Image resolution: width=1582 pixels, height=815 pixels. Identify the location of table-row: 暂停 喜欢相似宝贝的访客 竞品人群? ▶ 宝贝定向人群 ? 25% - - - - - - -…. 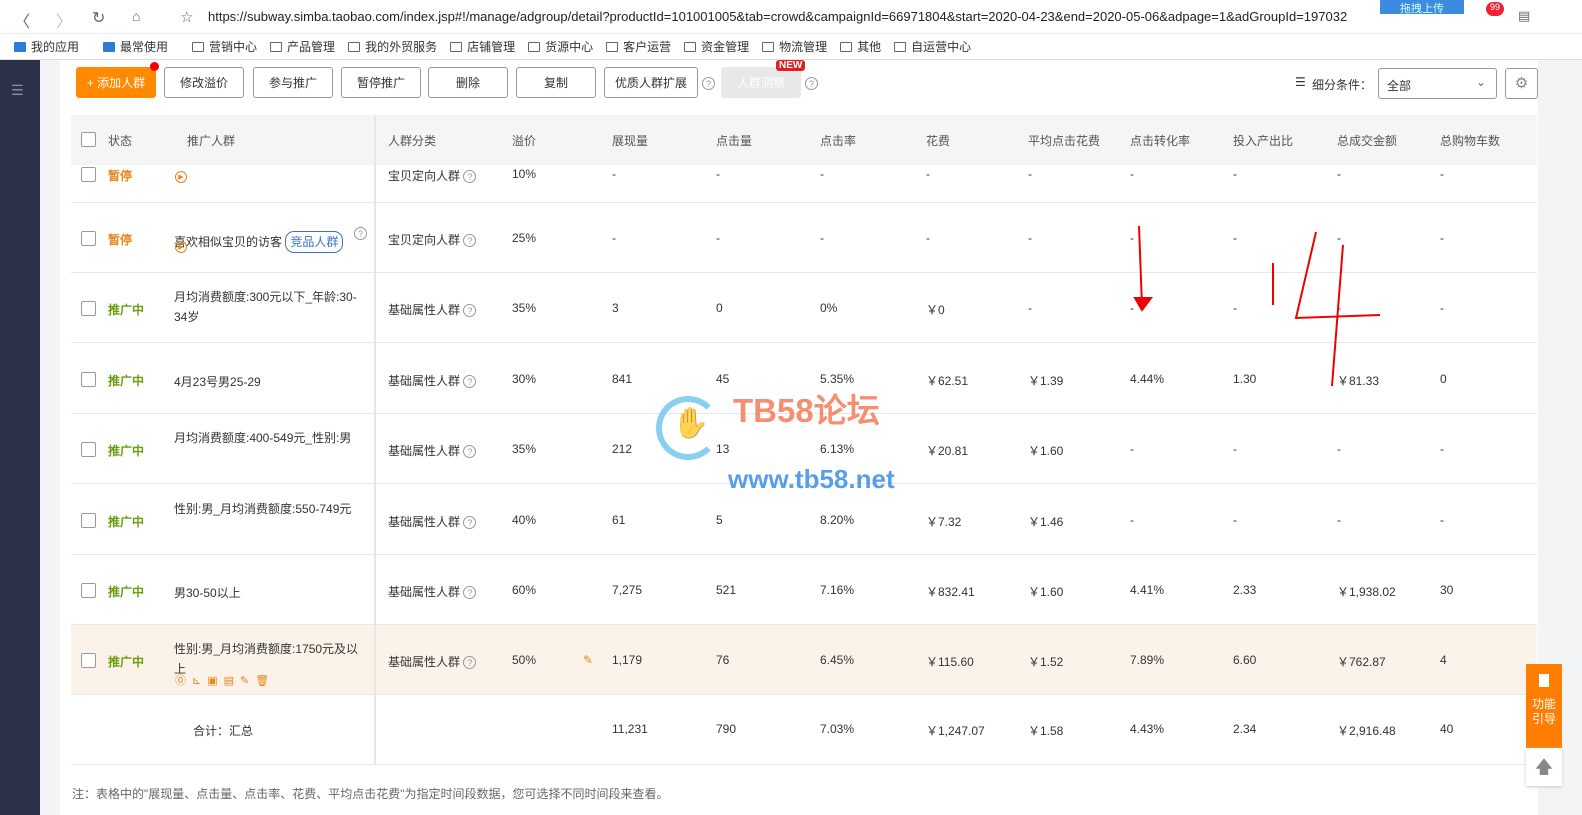
(804, 238).